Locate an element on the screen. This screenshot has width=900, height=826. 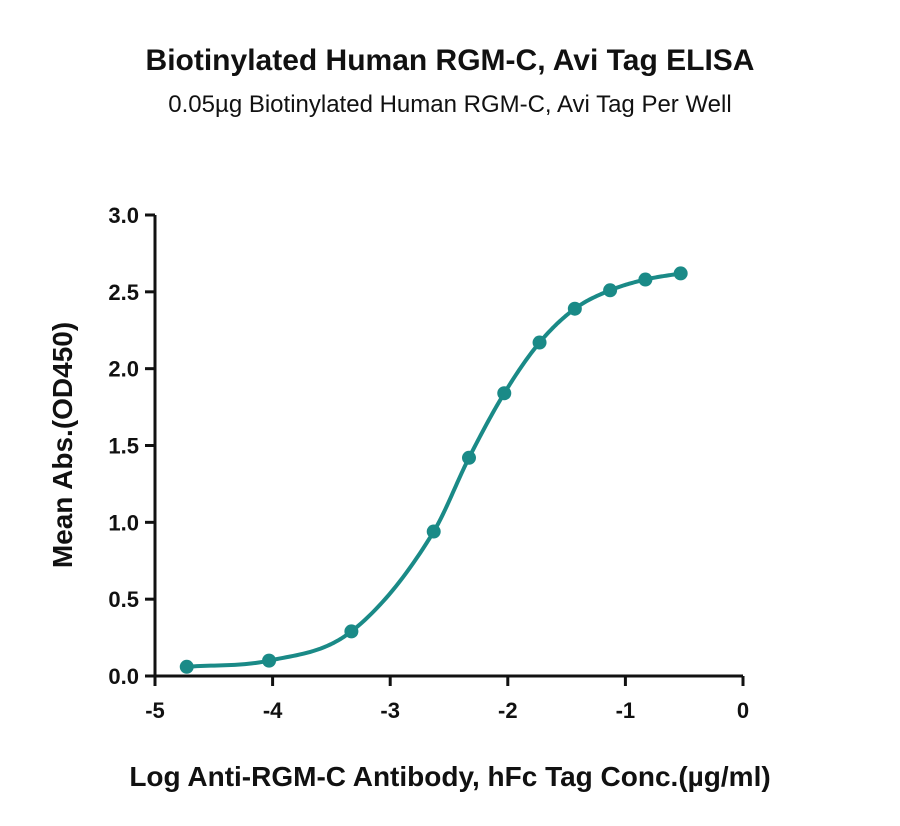
chart-title: Biotinylated Human RGM-C, Avi Tag ELISA is located at coordinates (450, 60).